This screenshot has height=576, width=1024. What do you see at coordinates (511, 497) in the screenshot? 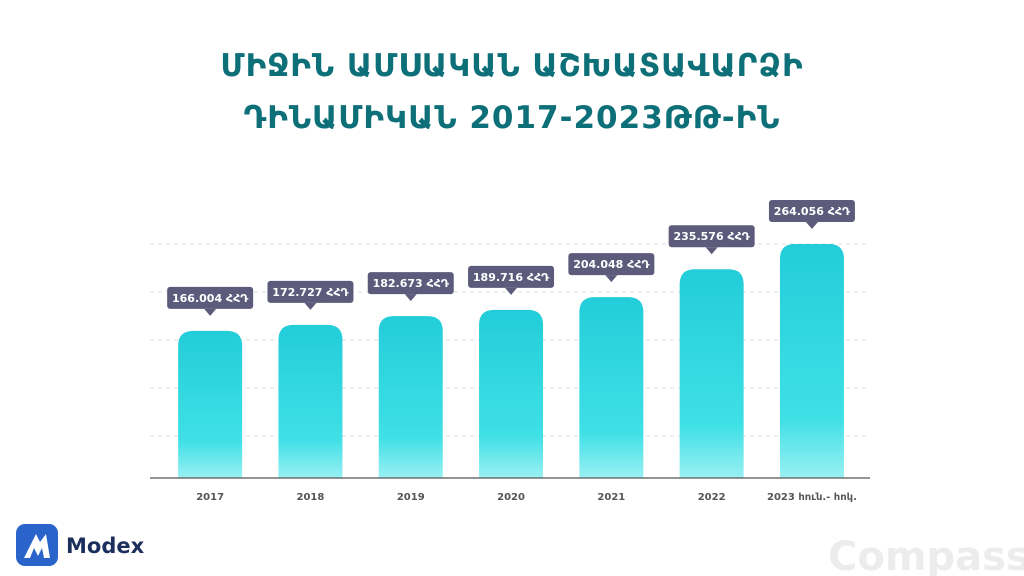
I see `x-tick-label: 2020` at bounding box center [511, 497].